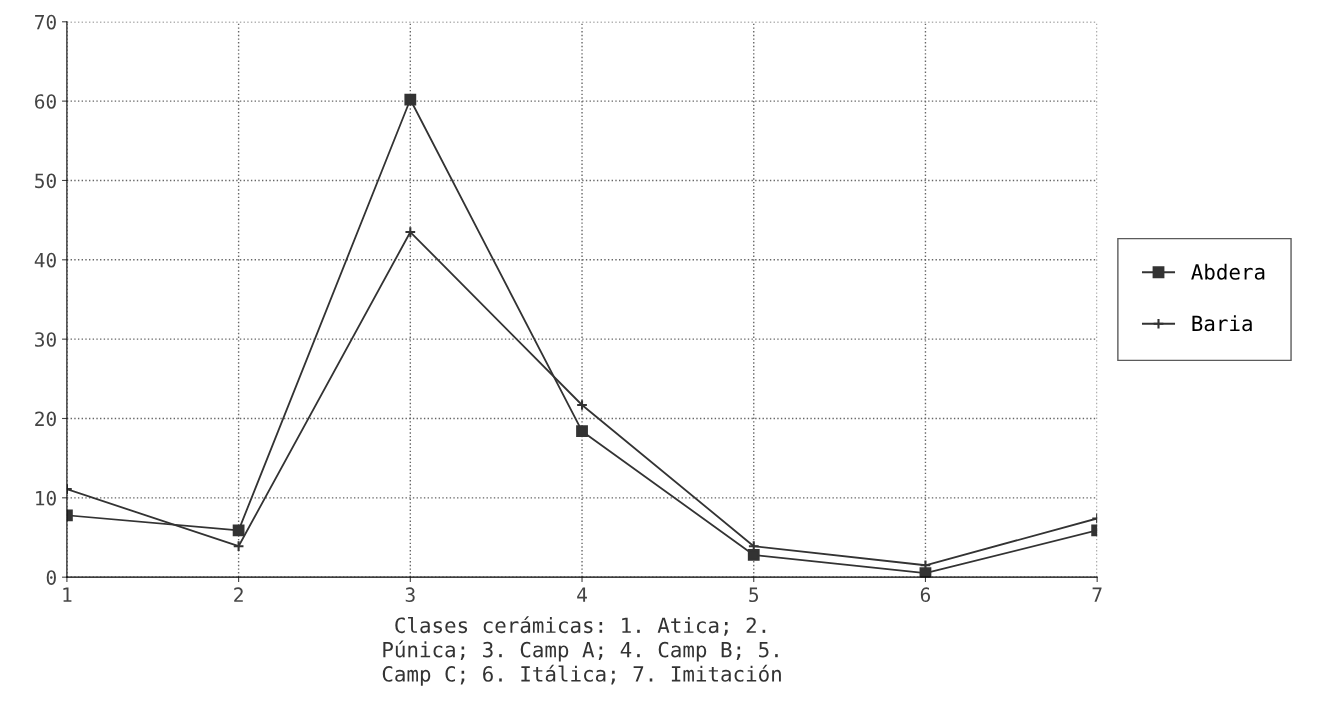  Describe the element at coordinates (45, 22) in the screenshot. I see `y-tick-label: 70` at that location.